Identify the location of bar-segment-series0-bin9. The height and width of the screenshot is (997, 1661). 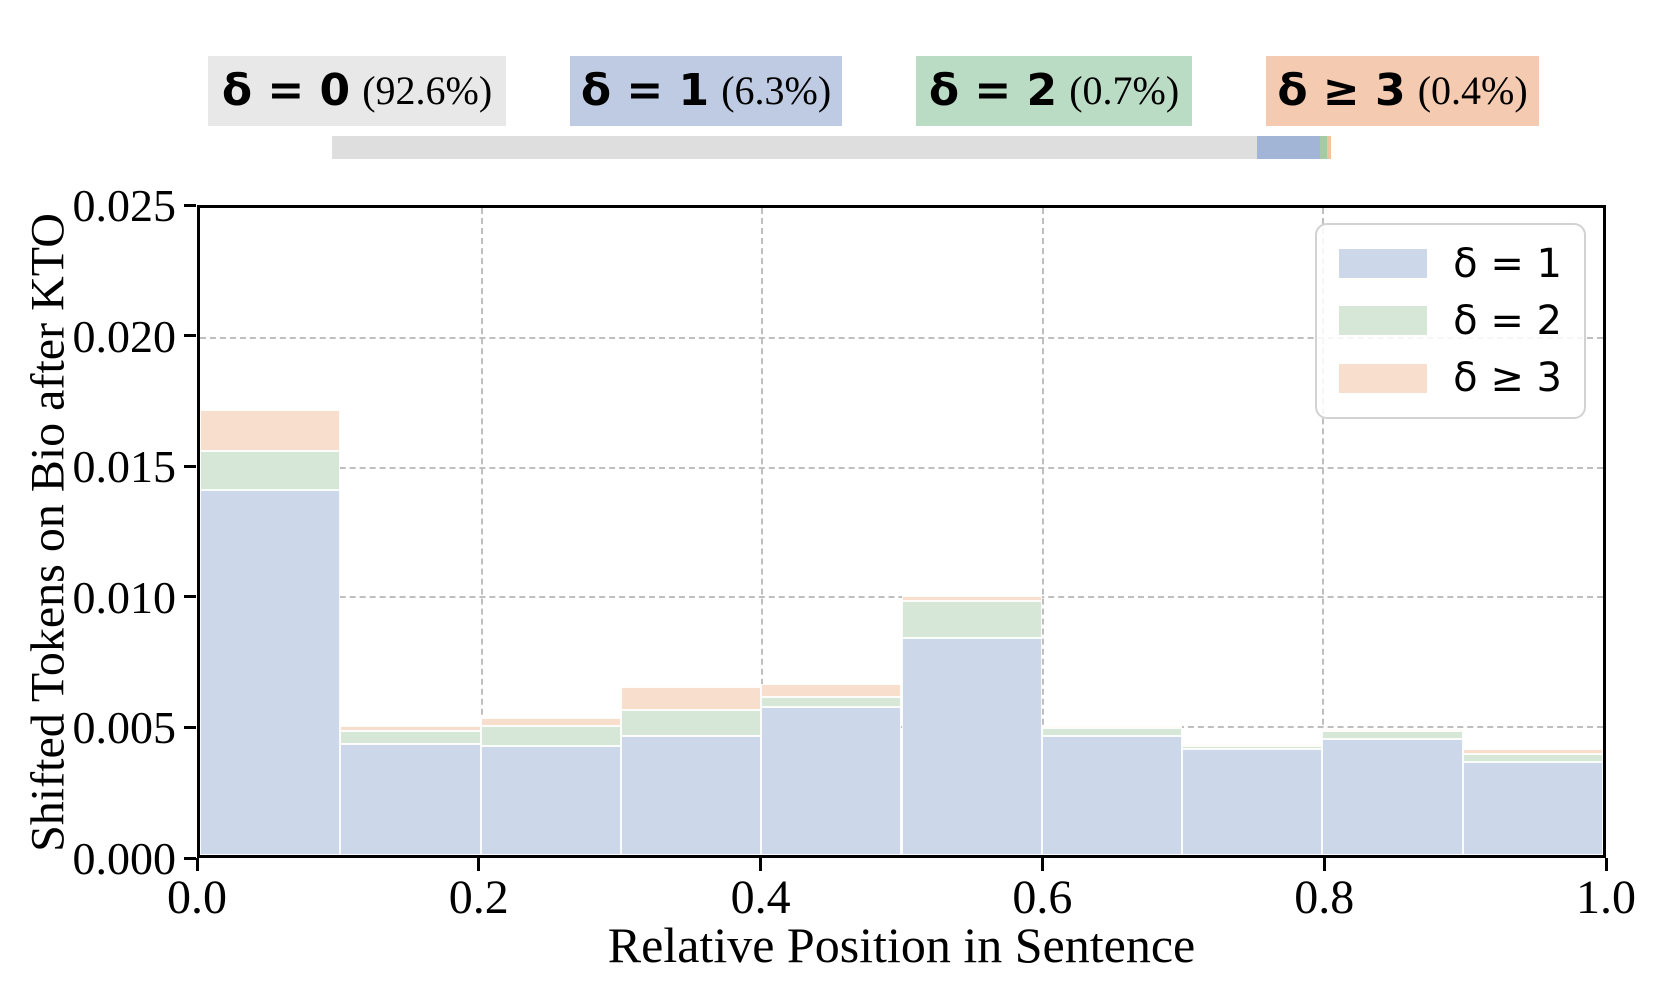
(1532, 808).